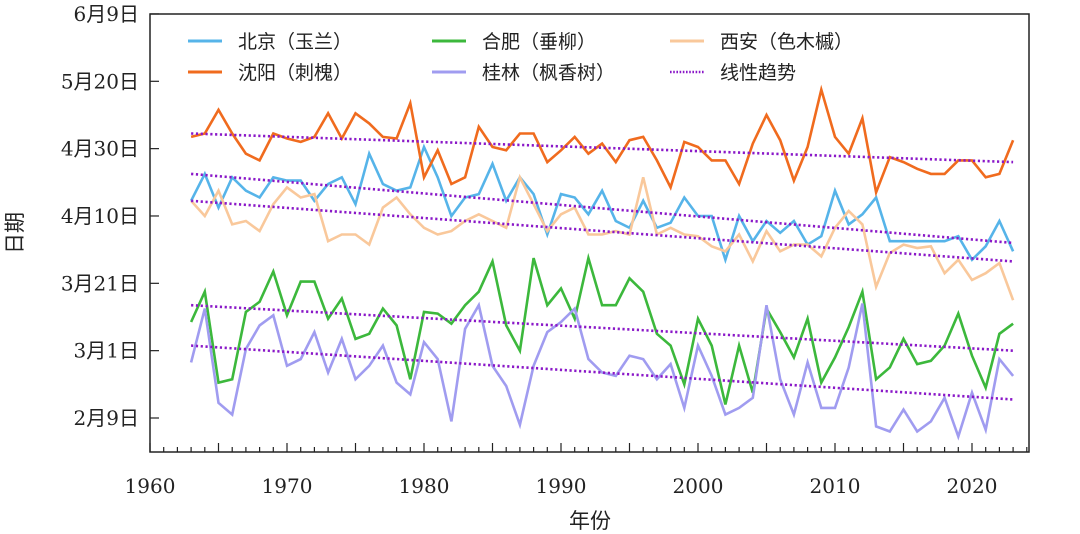  I want to click on x-tick-label: 2010, so click(835, 486).